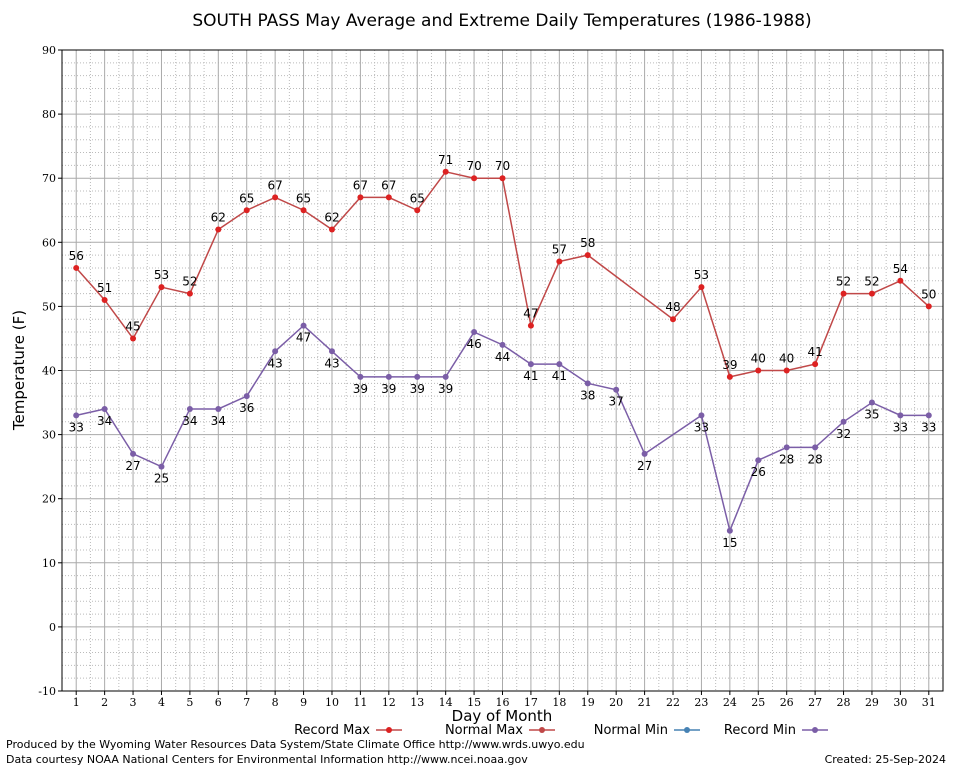 The width and height of the screenshot is (954, 768). I want to click on data-label: 38, so click(587, 395).